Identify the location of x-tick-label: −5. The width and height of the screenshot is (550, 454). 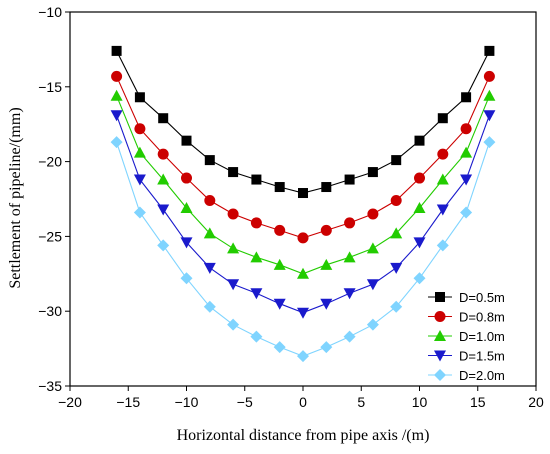
(245, 402).